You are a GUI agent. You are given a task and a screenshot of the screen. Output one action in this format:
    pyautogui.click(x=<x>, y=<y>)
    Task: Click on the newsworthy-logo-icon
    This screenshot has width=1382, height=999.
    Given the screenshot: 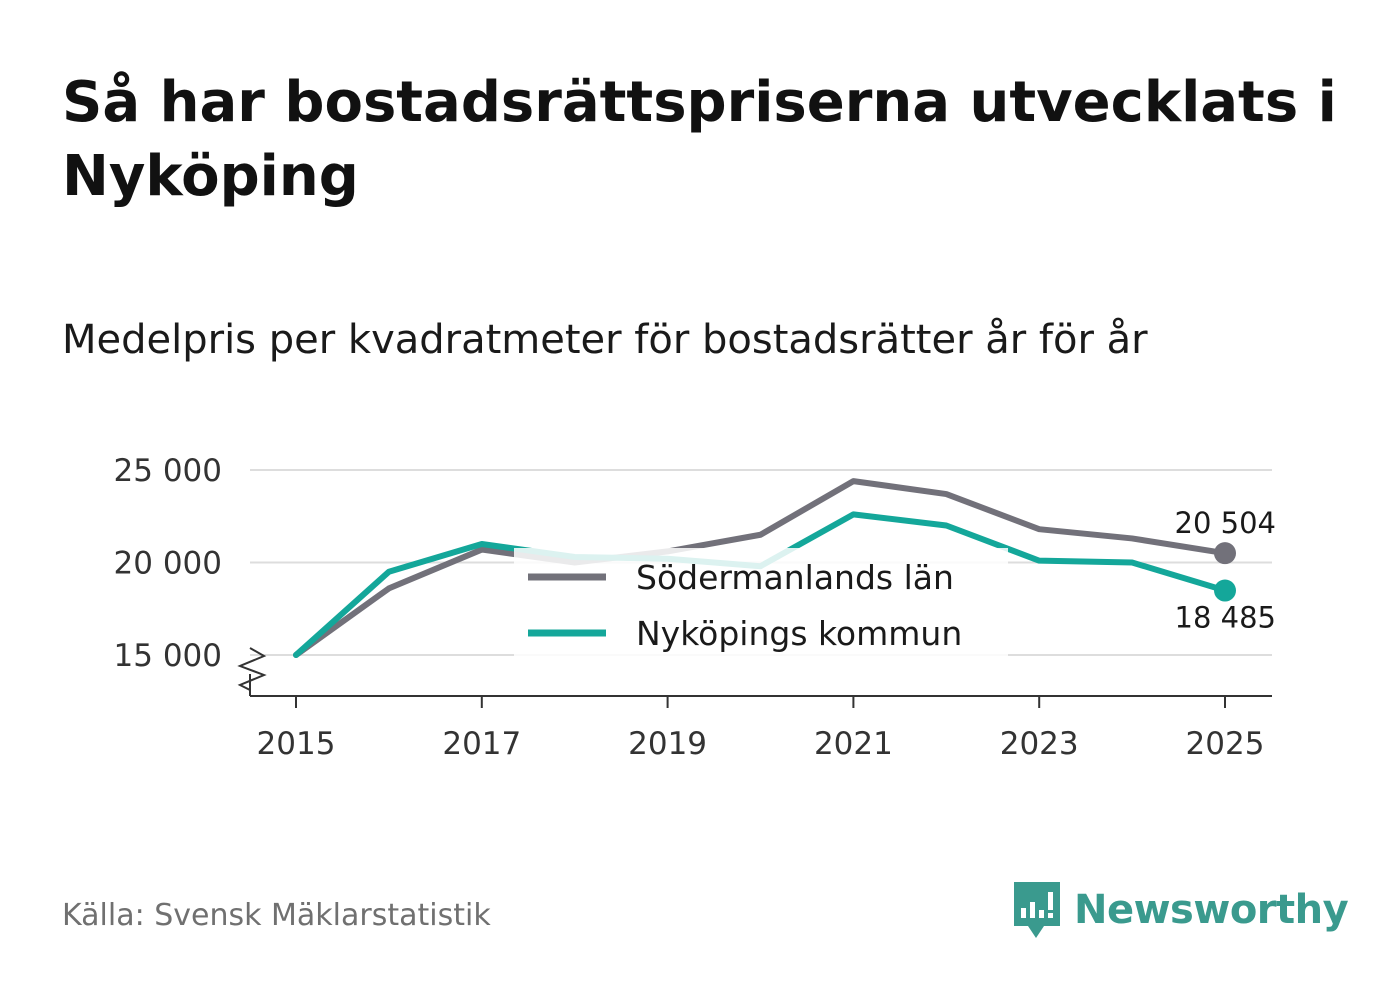 What is the action you would take?
    pyautogui.click(x=1037, y=910)
    